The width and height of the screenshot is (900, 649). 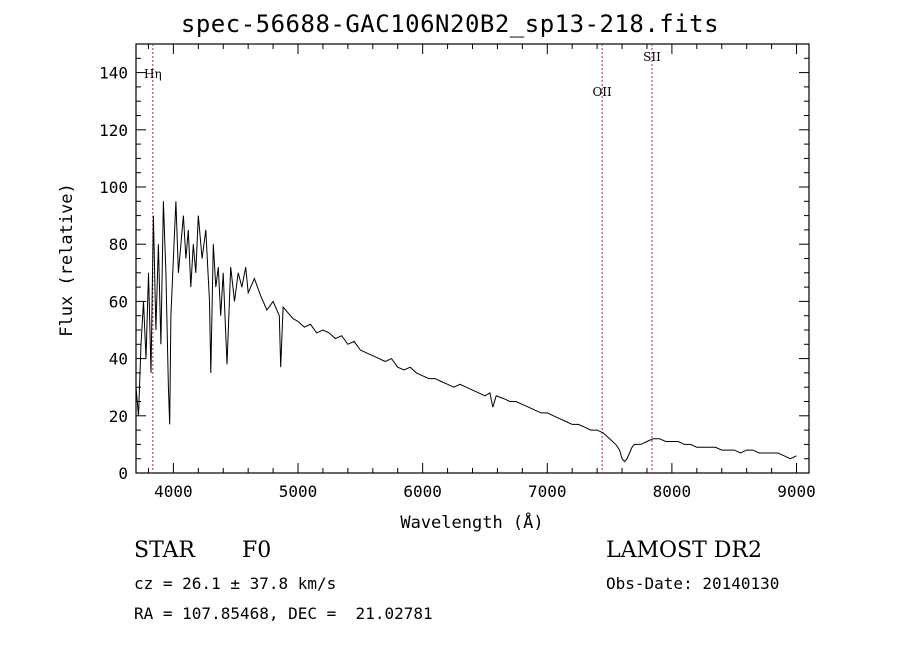 I want to click on y-tick-label: 40, so click(x=118, y=359).